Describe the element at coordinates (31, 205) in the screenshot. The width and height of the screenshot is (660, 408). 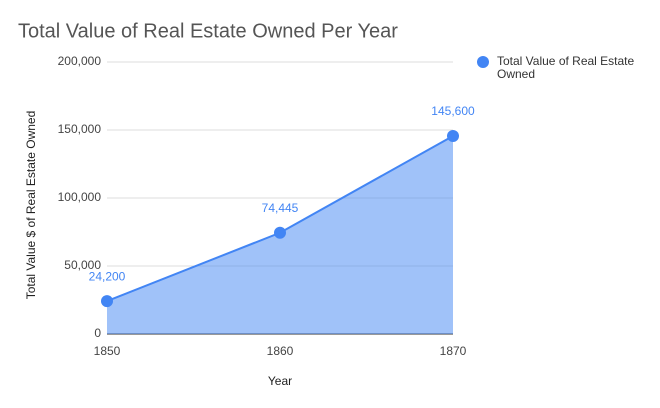
I see `y-axis-label: Total Value $ of Real Estate Owned` at that location.